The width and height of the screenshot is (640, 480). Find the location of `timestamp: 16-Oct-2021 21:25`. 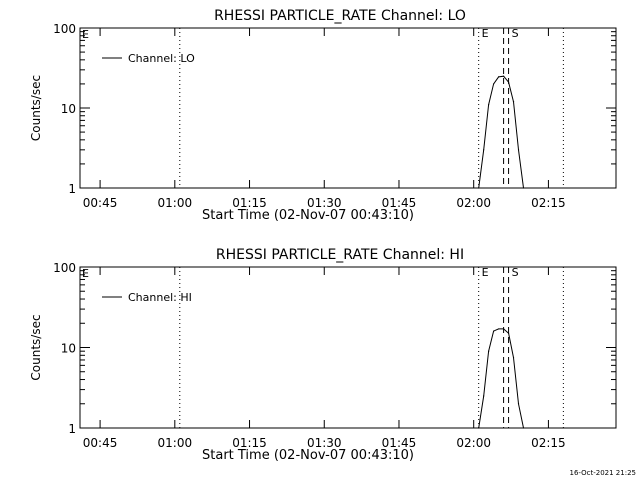

timestamp: 16-Oct-2021 21:25 is located at coordinates (603, 473).